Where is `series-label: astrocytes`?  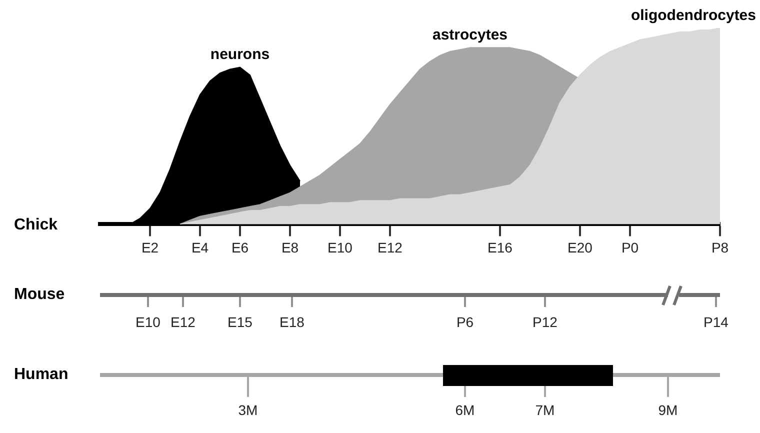 series-label: astrocytes is located at coordinates (470, 35).